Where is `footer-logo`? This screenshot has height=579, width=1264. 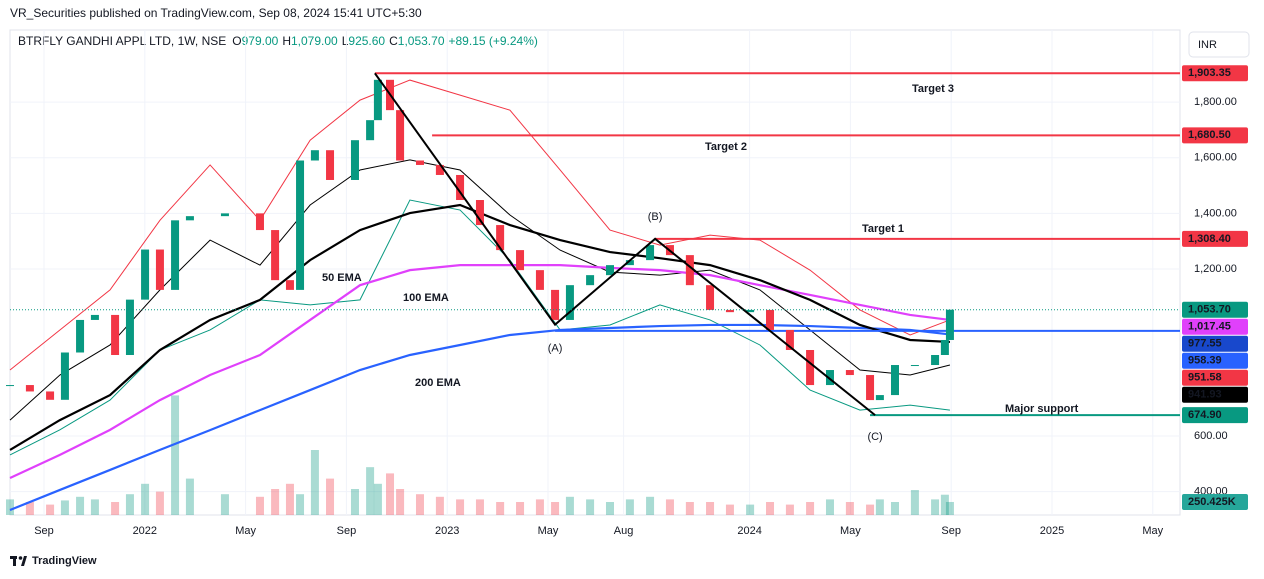 footer-logo is located at coordinates (18, 561).